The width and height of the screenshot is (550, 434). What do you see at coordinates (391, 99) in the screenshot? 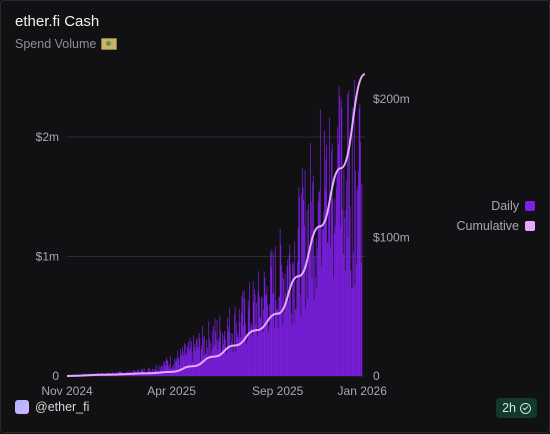
I see `y-right-tick-label: $200m` at bounding box center [391, 99].